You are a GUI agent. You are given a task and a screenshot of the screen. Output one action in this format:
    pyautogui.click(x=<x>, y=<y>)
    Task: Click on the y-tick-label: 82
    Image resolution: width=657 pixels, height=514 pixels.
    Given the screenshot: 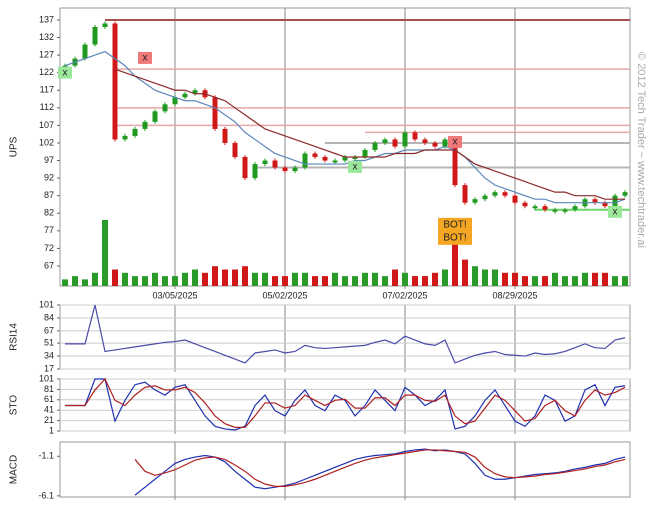 What is the action you would take?
    pyautogui.click(x=49, y=213)
    